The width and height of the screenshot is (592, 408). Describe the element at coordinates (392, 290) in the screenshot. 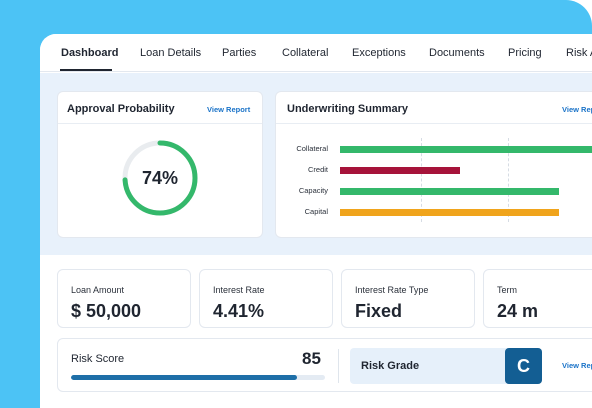

I see `stat-label: Interest Rate Type` at that location.